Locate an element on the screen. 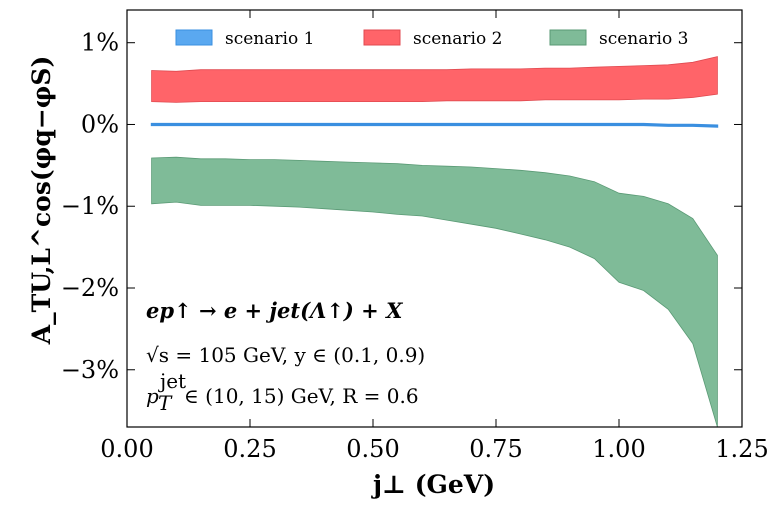 The height and width of the screenshot is (510, 781). jet-cut-annotation: p T jet ∈ (10, 15) GeV, R = 0.6 is located at coordinates (282, 392).